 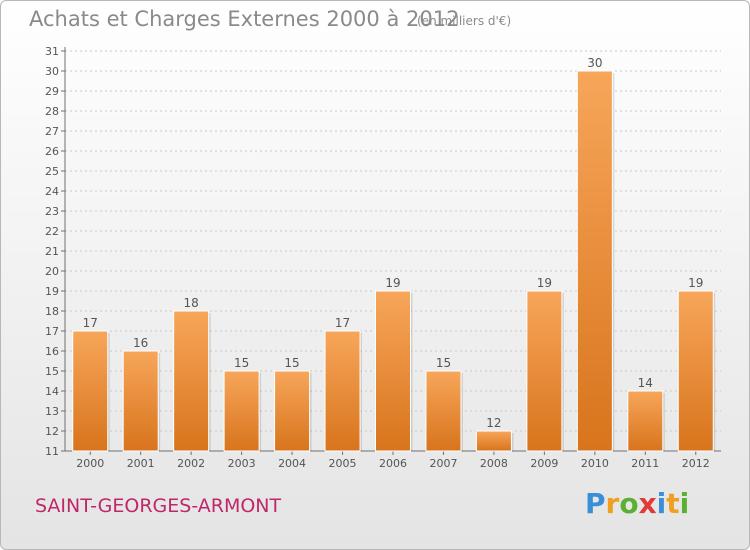 I want to click on y-tick-label: 14, so click(x=52, y=391).